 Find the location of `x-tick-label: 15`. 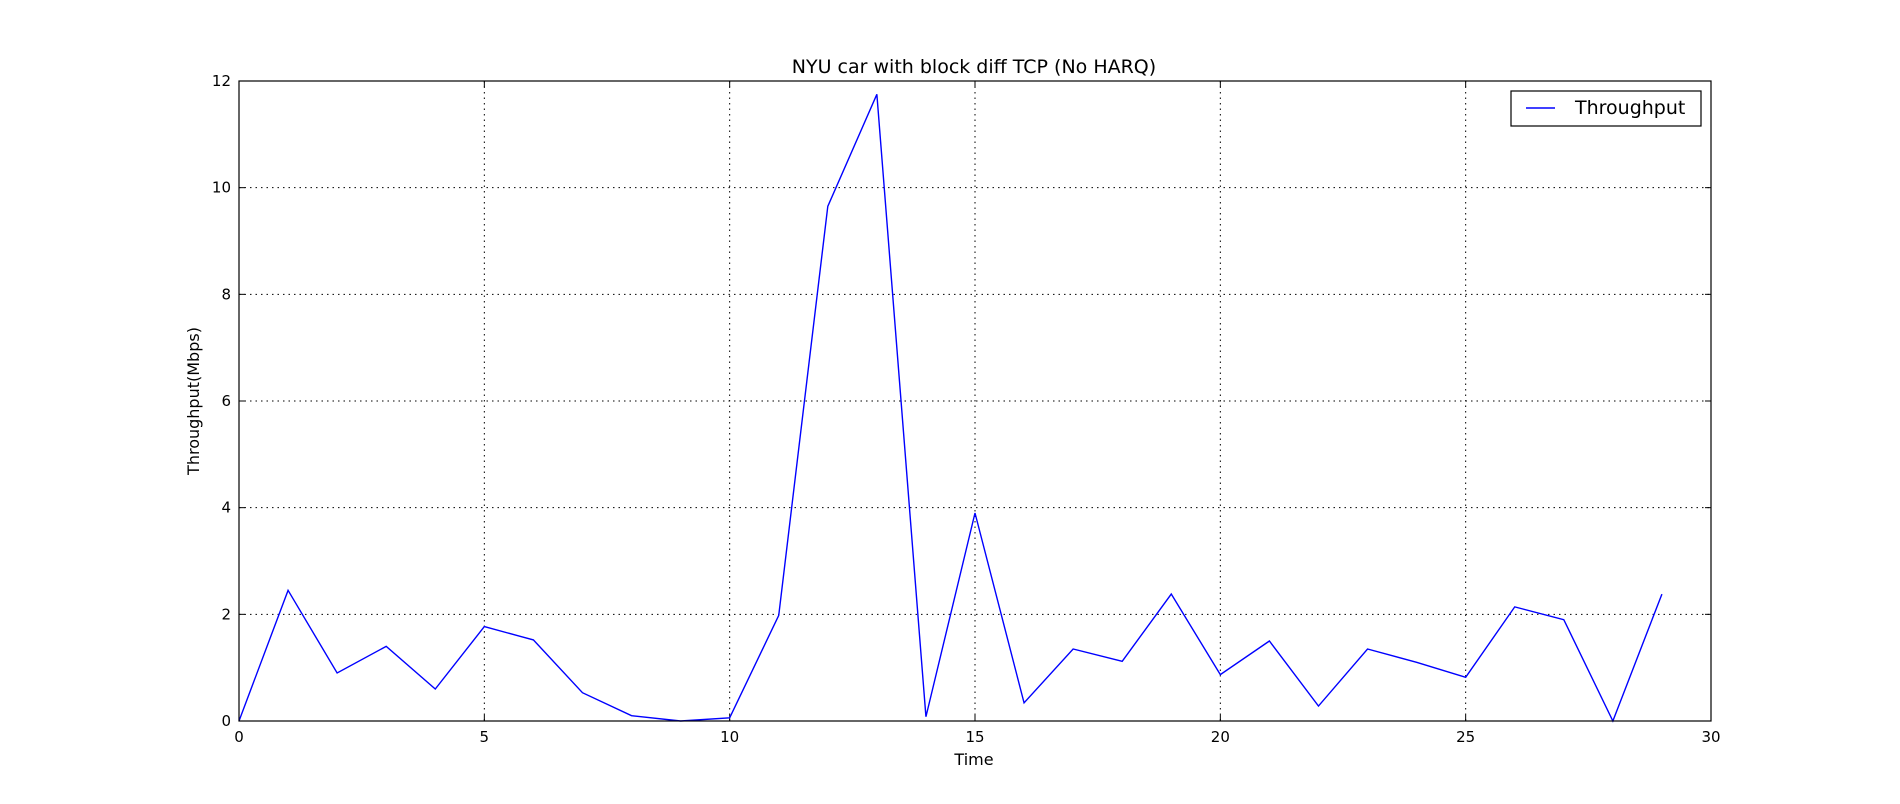

x-tick-label: 15 is located at coordinates (974, 737).